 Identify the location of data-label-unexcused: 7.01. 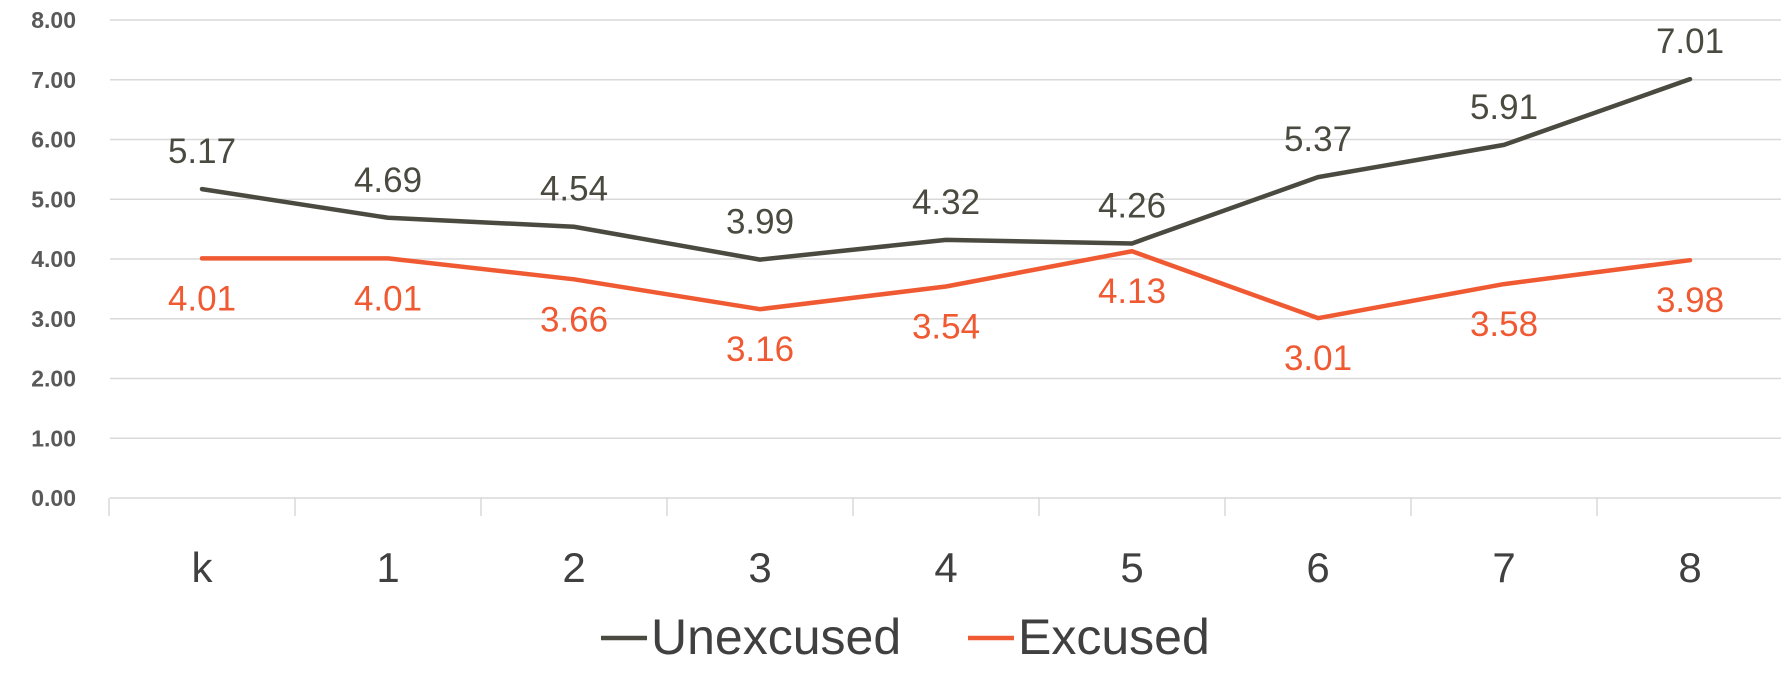
(1690, 41).